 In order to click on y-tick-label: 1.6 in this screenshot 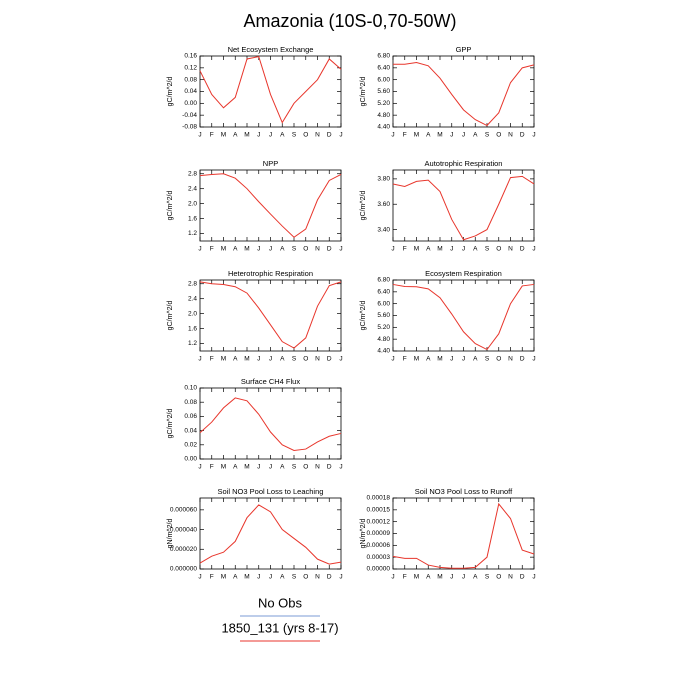, I will do `click(192, 218)`.